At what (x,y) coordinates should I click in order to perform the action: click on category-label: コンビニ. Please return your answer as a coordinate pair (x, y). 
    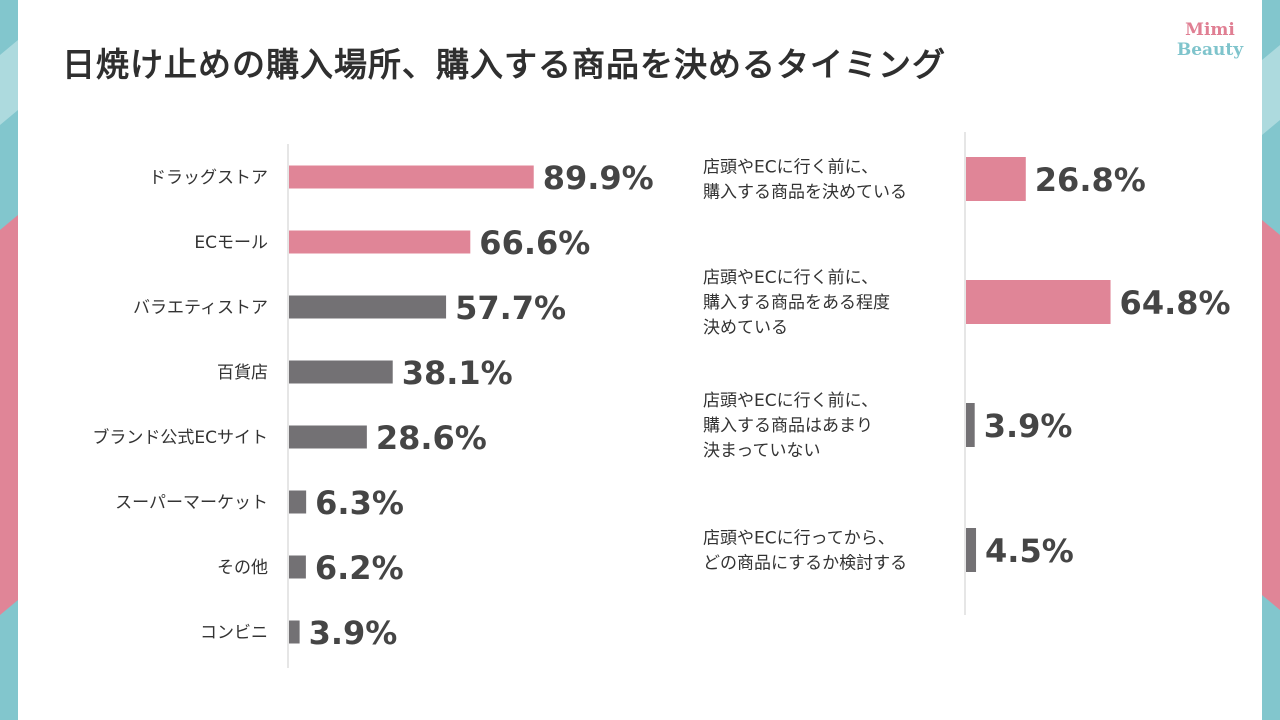
    Looking at the image, I should click on (234, 633).